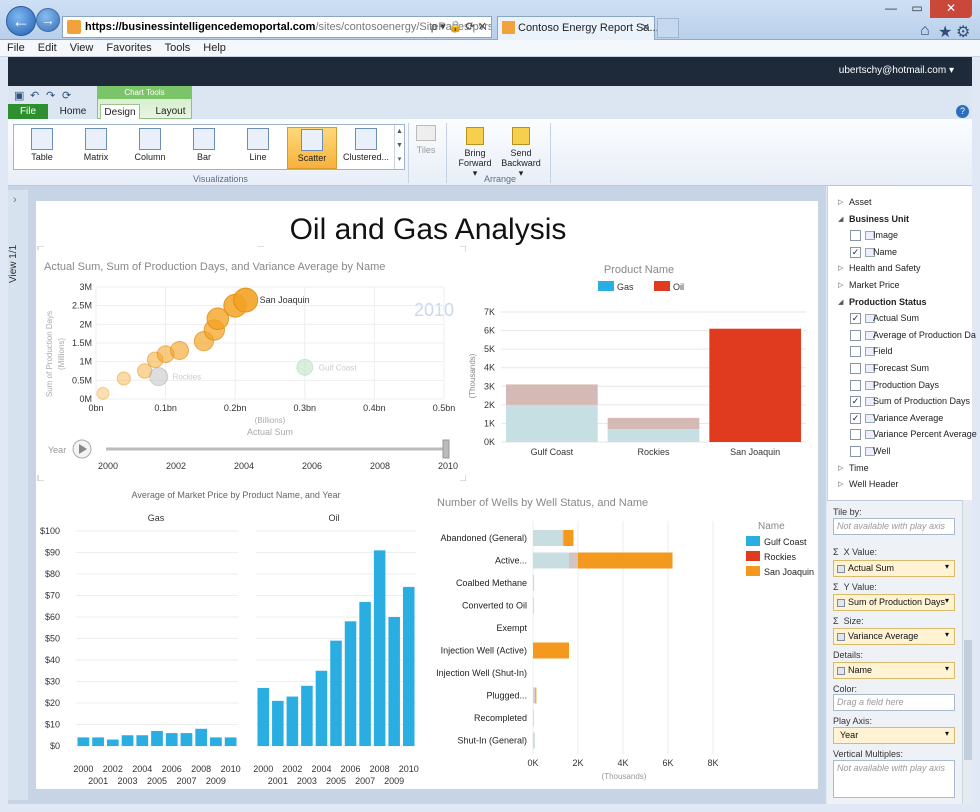 This screenshot has width=980, height=812. What do you see at coordinates (205, 343) in the screenshot?
I see `scatter-points` at bounding box center [205, 343].